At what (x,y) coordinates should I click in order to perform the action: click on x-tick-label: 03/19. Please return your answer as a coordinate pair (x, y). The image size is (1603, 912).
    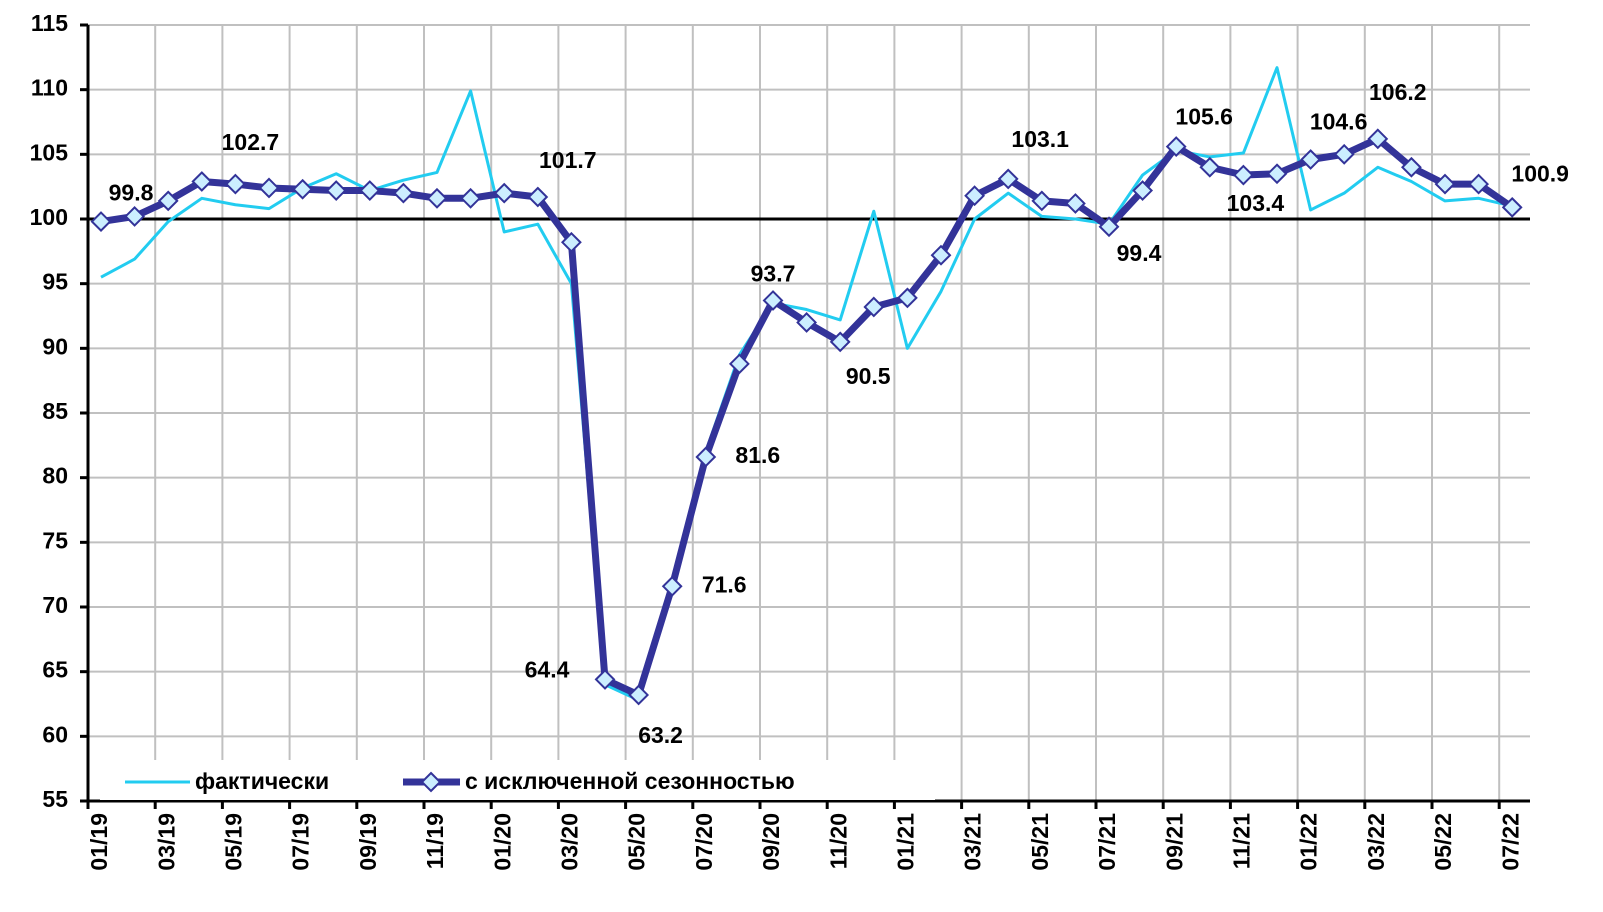
    Looking at the image, I should click on (166, 842).